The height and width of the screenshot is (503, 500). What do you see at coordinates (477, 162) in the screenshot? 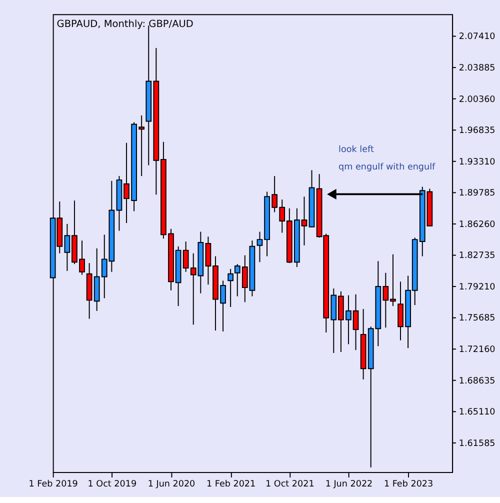
I see `y-tick-label: 1.93310` at bounding box center [477, 162].